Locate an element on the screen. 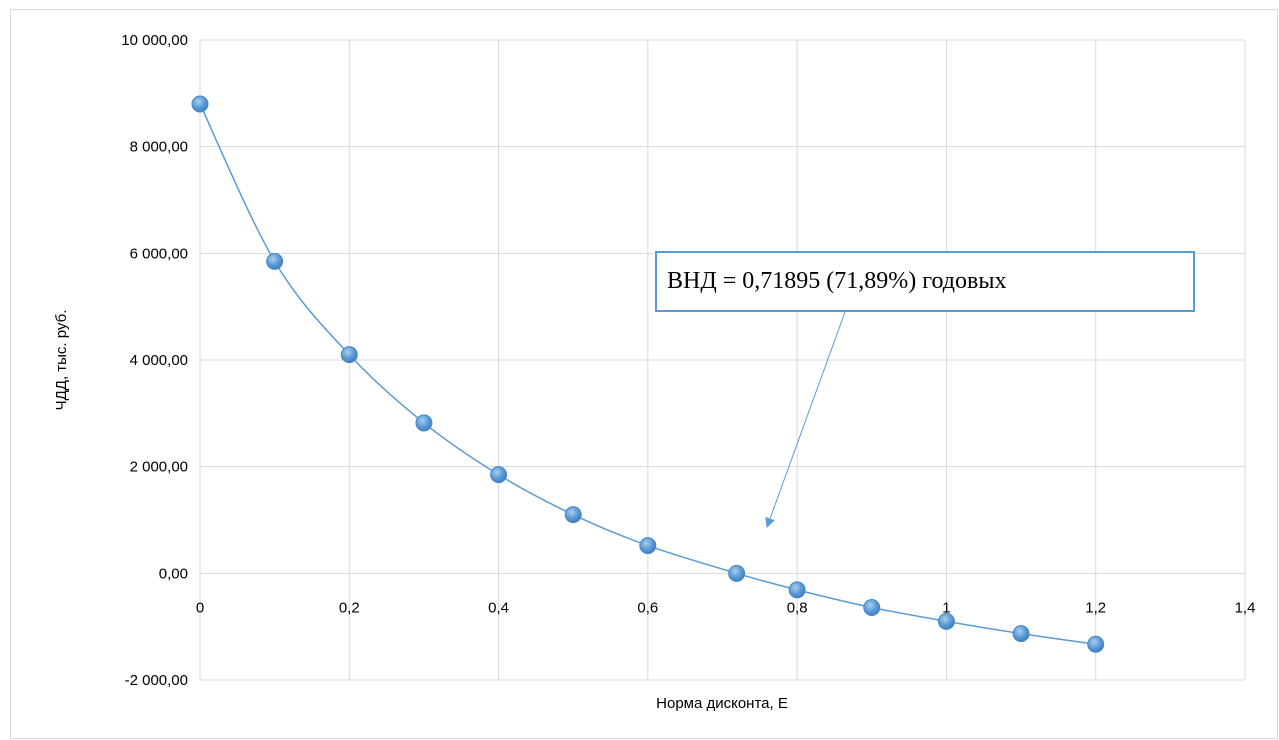 Image resolution: width=1279 pixels, height=740 pixels. y-axis-title: ЧДД, тыс. руб. is located at coordinates (61, 360).